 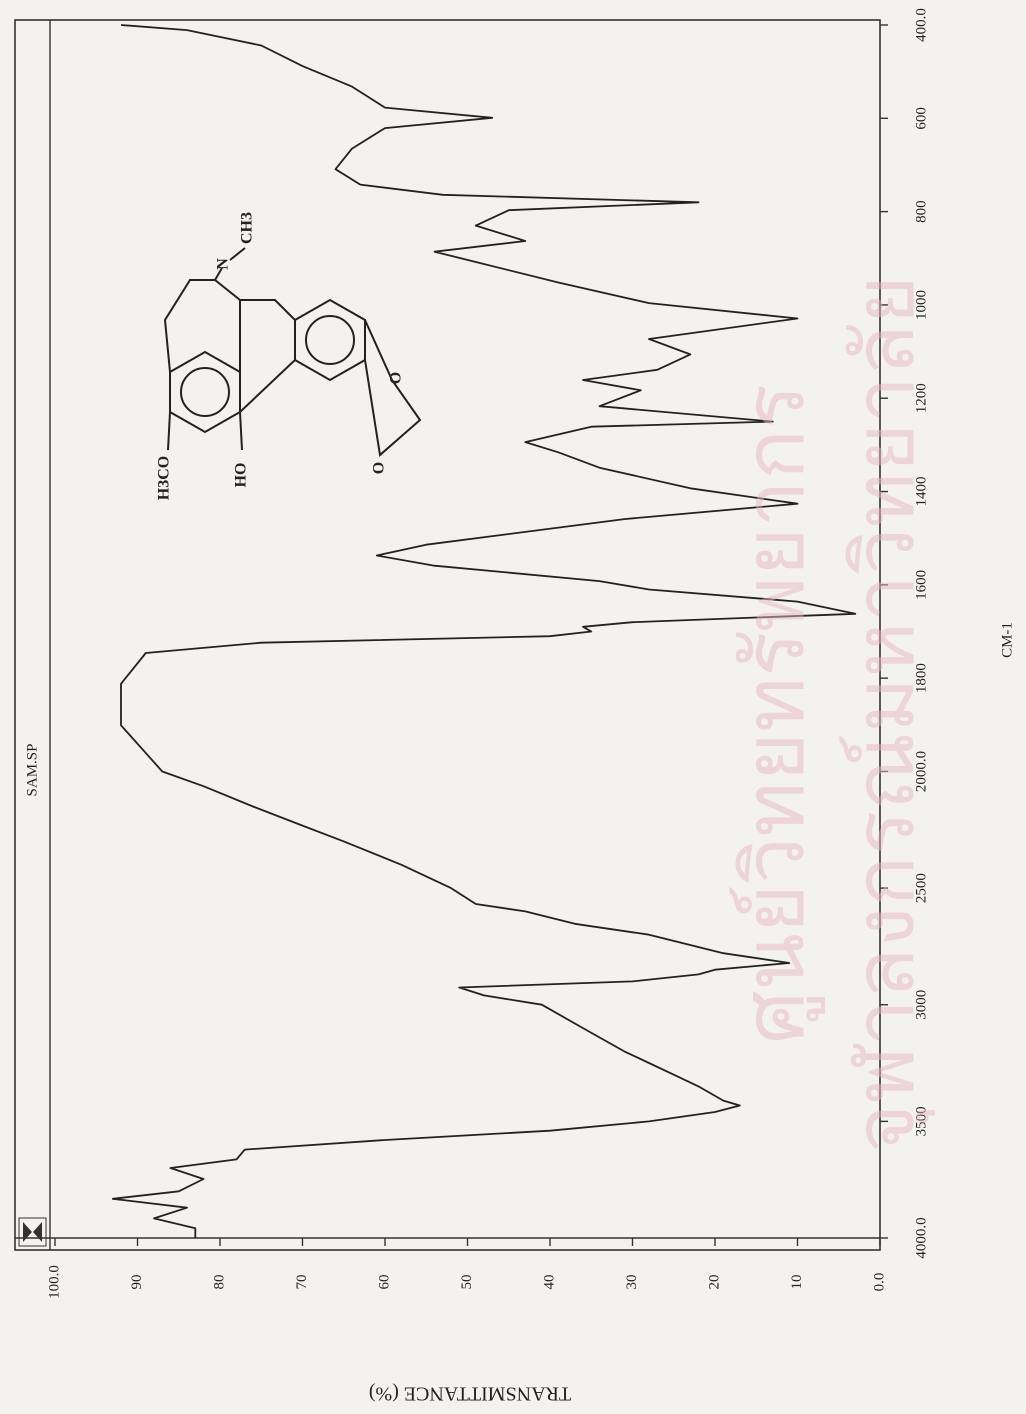 I want to click on y-tick-label: 40, so click(x=549, y=1282).